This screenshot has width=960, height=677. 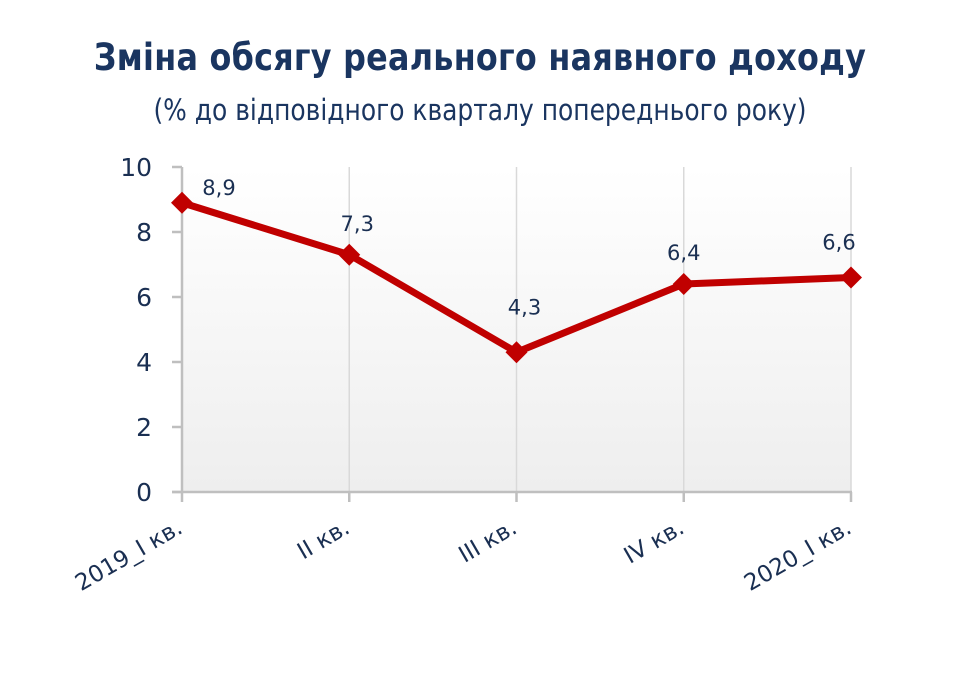 I want to click on data-labels: 8,9 7,3 4,3 6,4 6,6, so click(x=528, y=248).